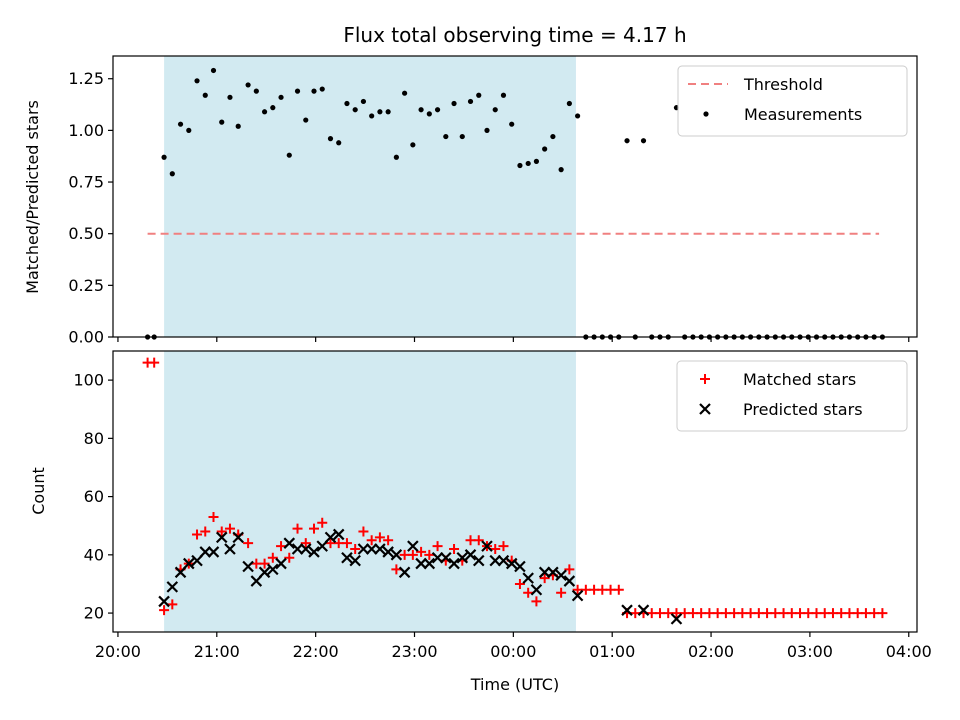 The image size is (960, 720). What do you see at coordinates (316, 651) in the screenshot?
I see `x-tick-label: 22:00` at bounding box center [316, 651].